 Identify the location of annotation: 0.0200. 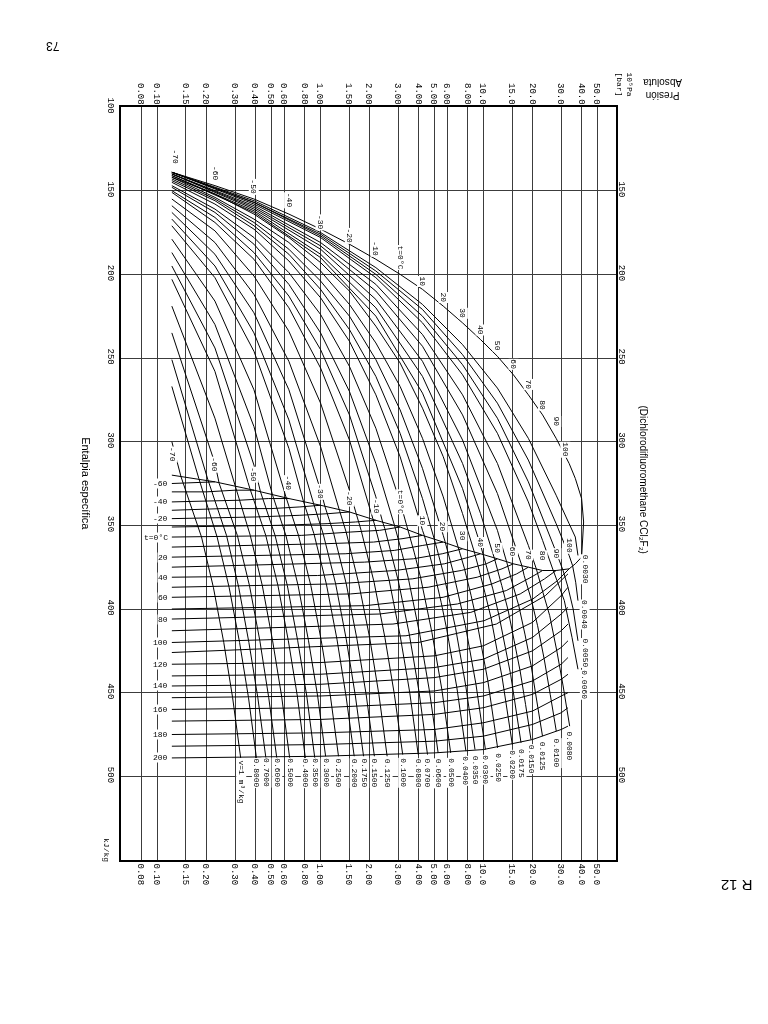
(512, 765).